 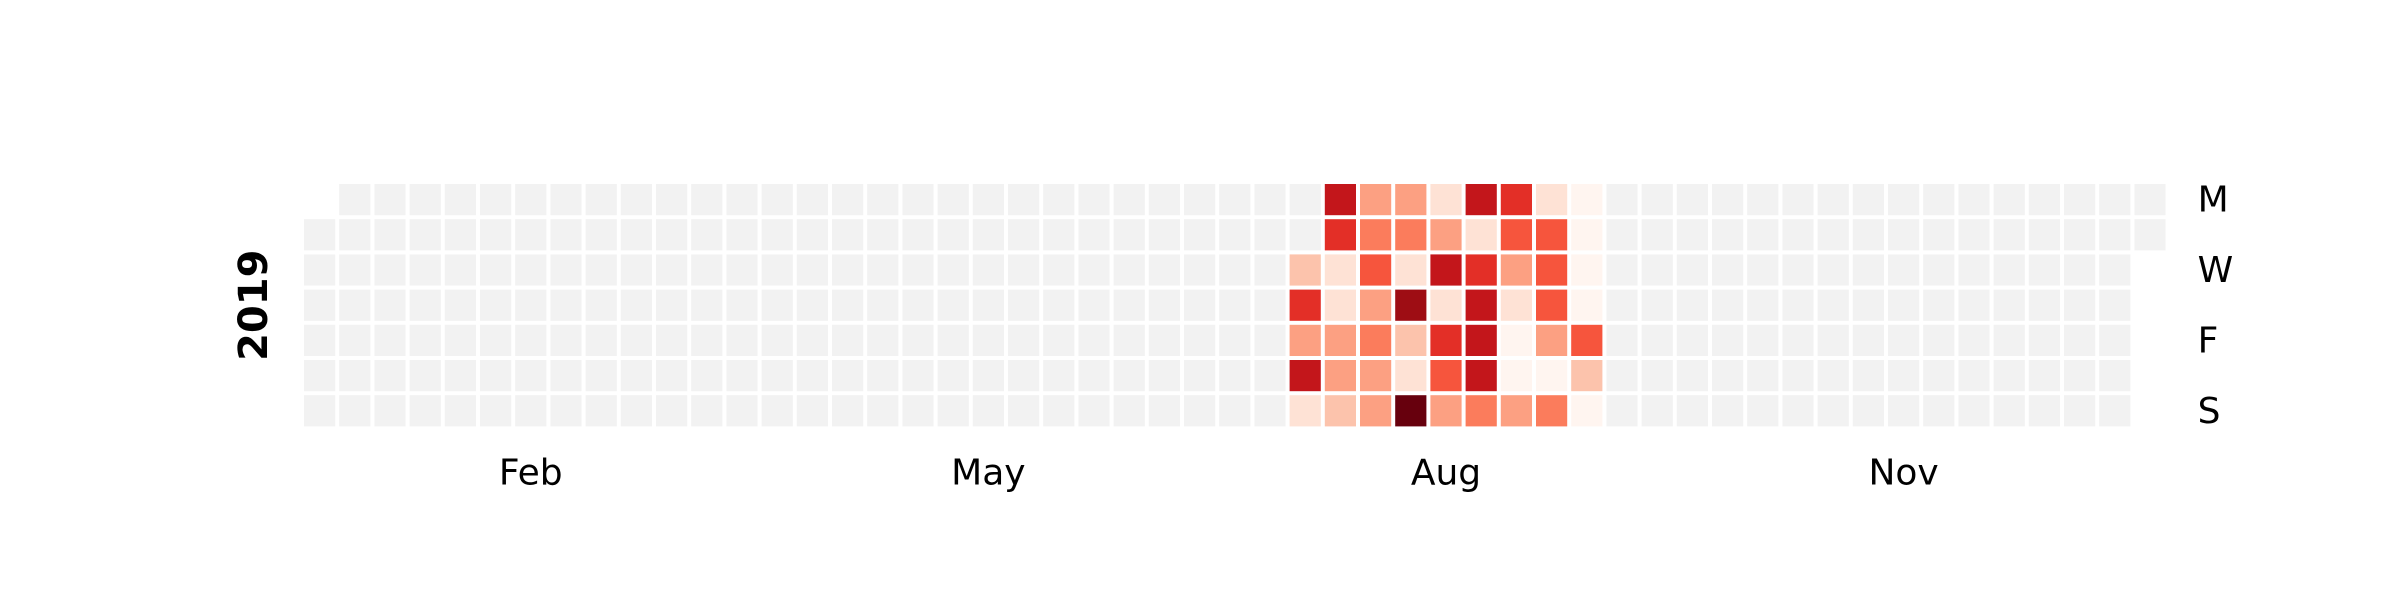 I want to click on weekday-tick-label: S, so click(x=2209, y=411).